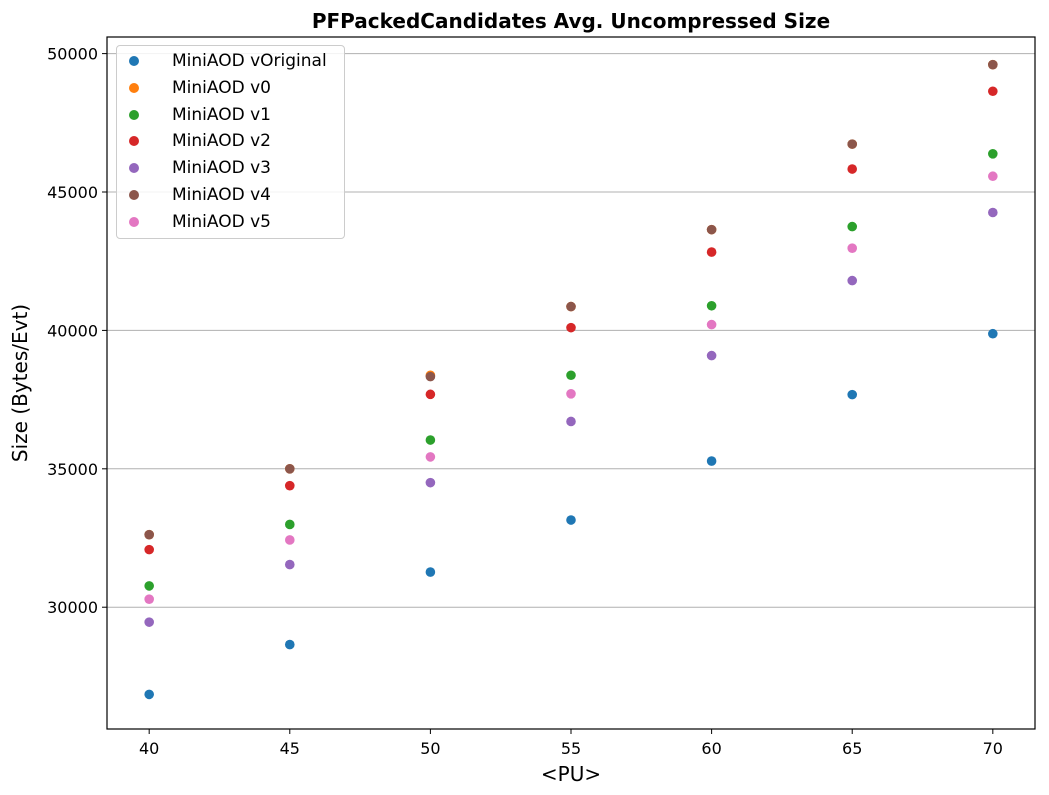  I want to click on y-tick-label: 40000, so click(72, 330).